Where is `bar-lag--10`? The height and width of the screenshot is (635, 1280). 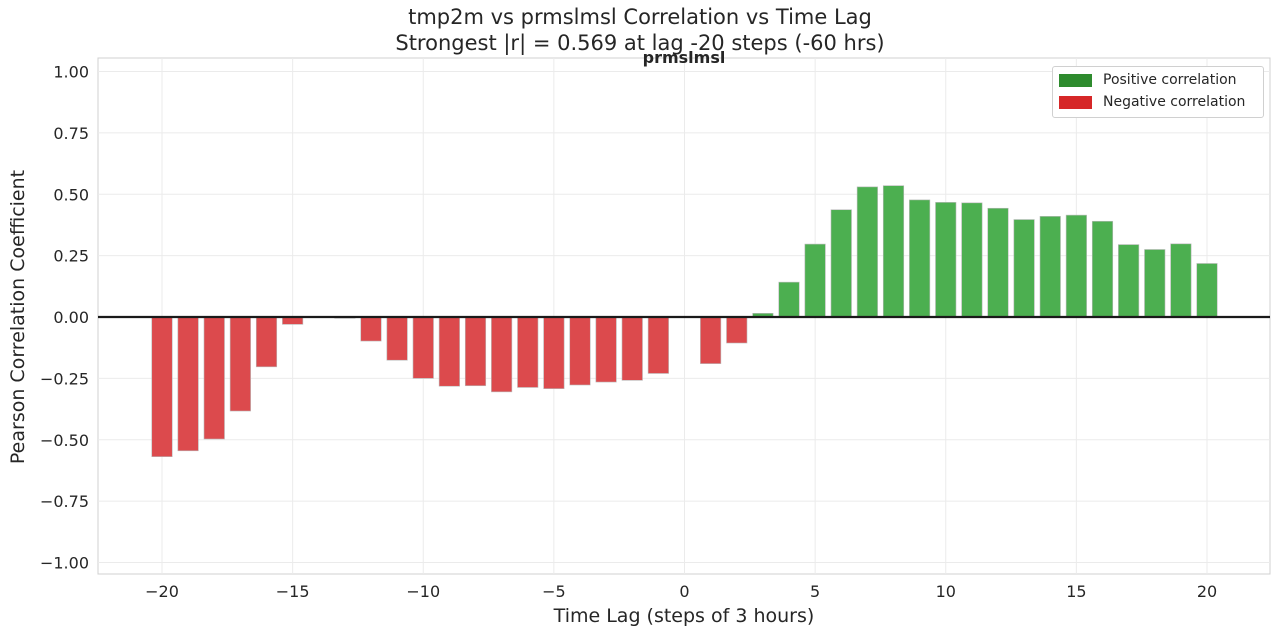
bar-lag--10 is located at coordinates (423, 347).